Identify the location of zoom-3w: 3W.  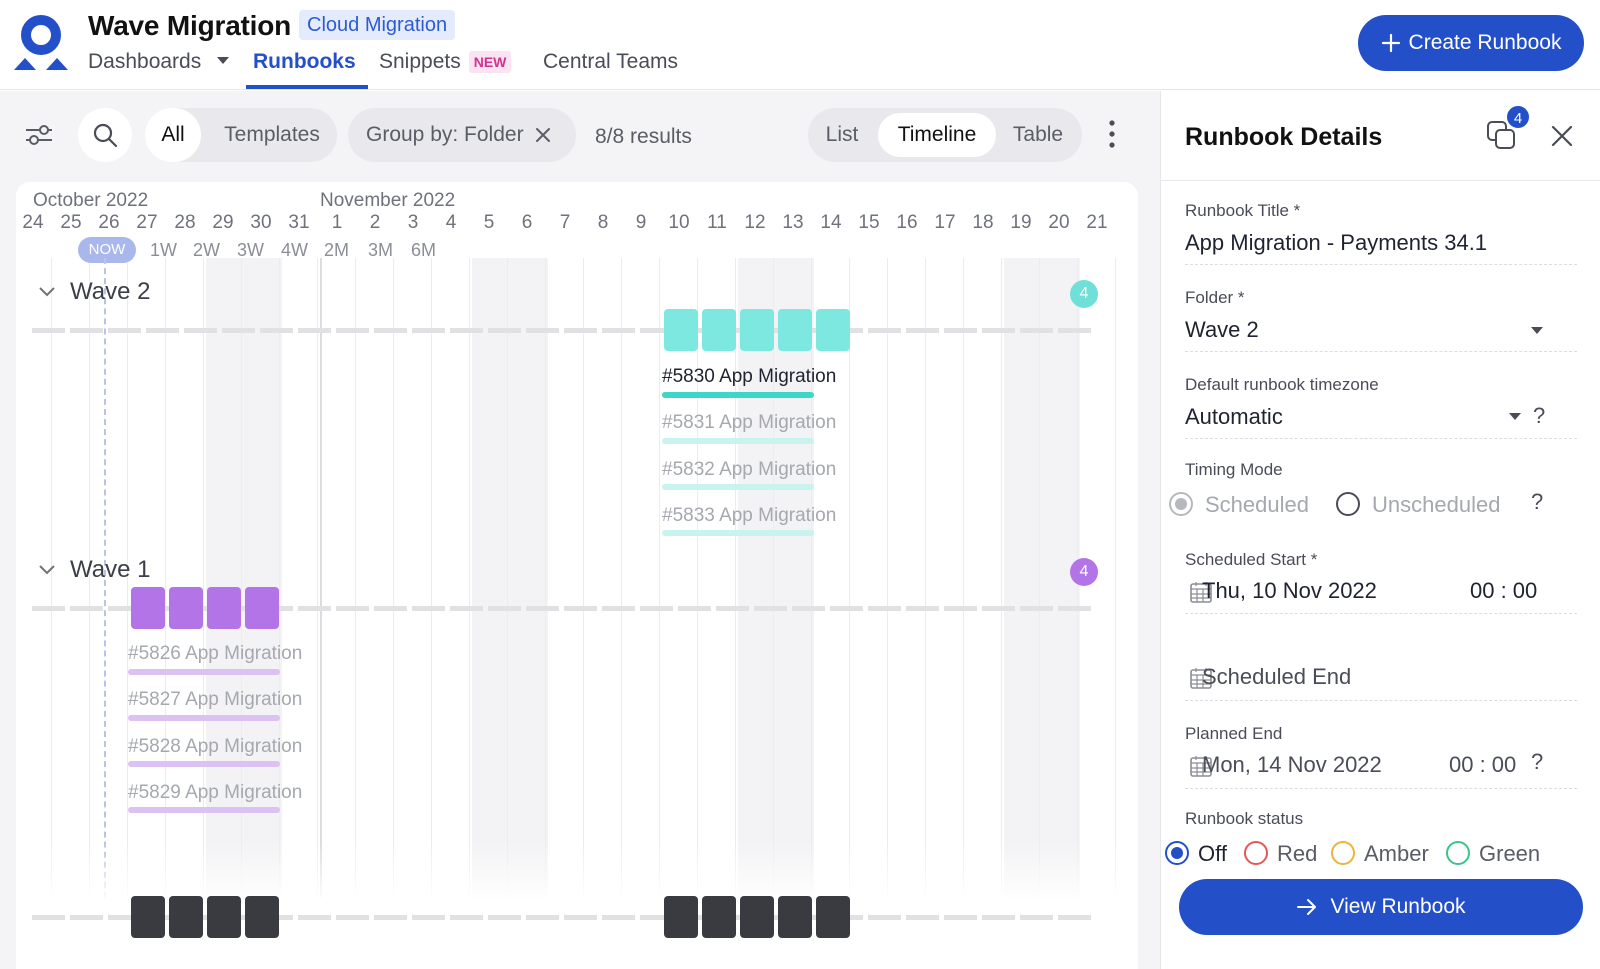
(250, 250).